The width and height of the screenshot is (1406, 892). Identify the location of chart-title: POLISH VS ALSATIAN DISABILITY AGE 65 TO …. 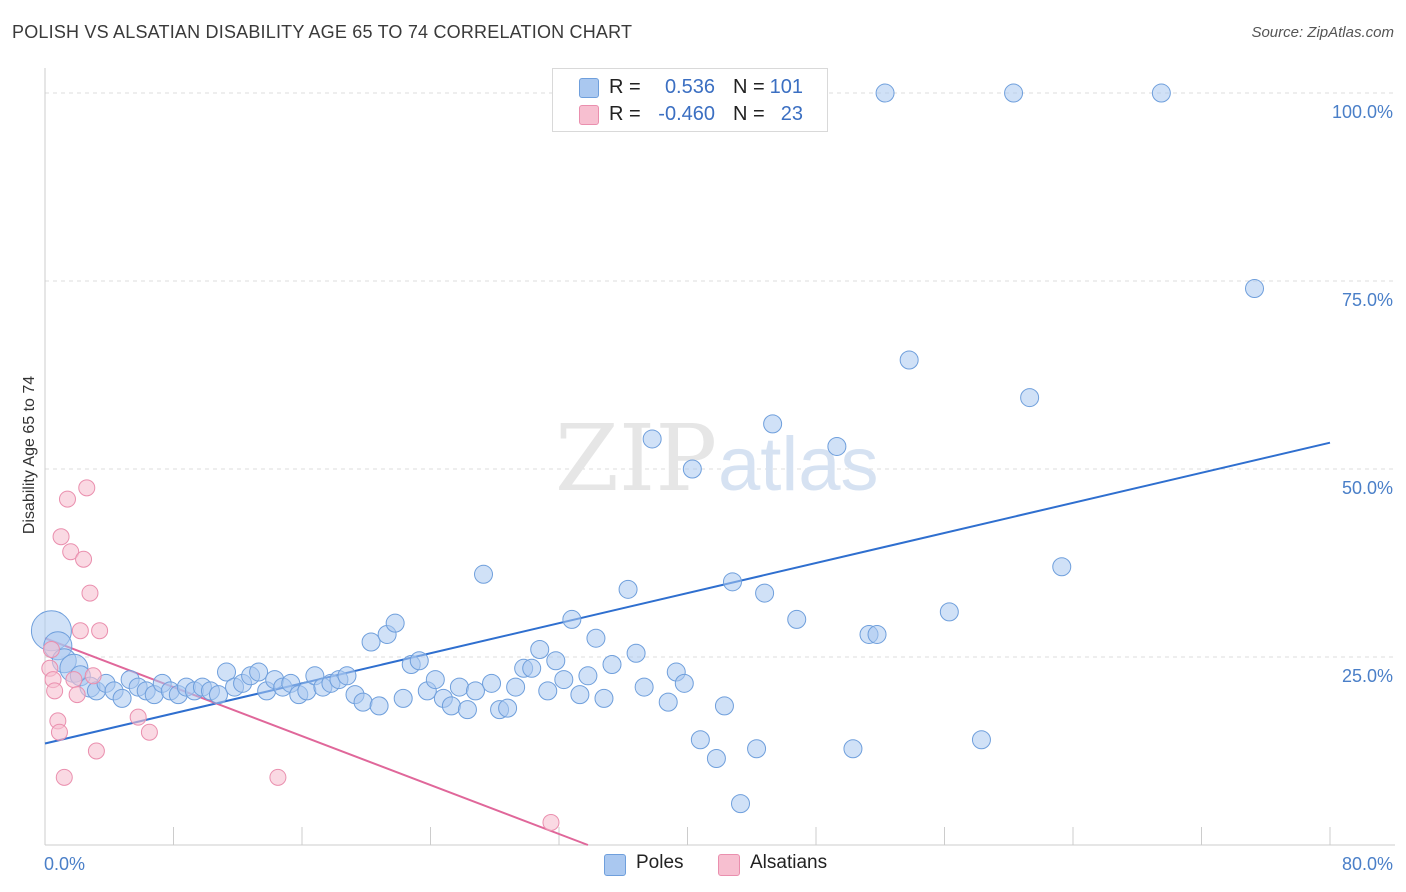
(322, 32).